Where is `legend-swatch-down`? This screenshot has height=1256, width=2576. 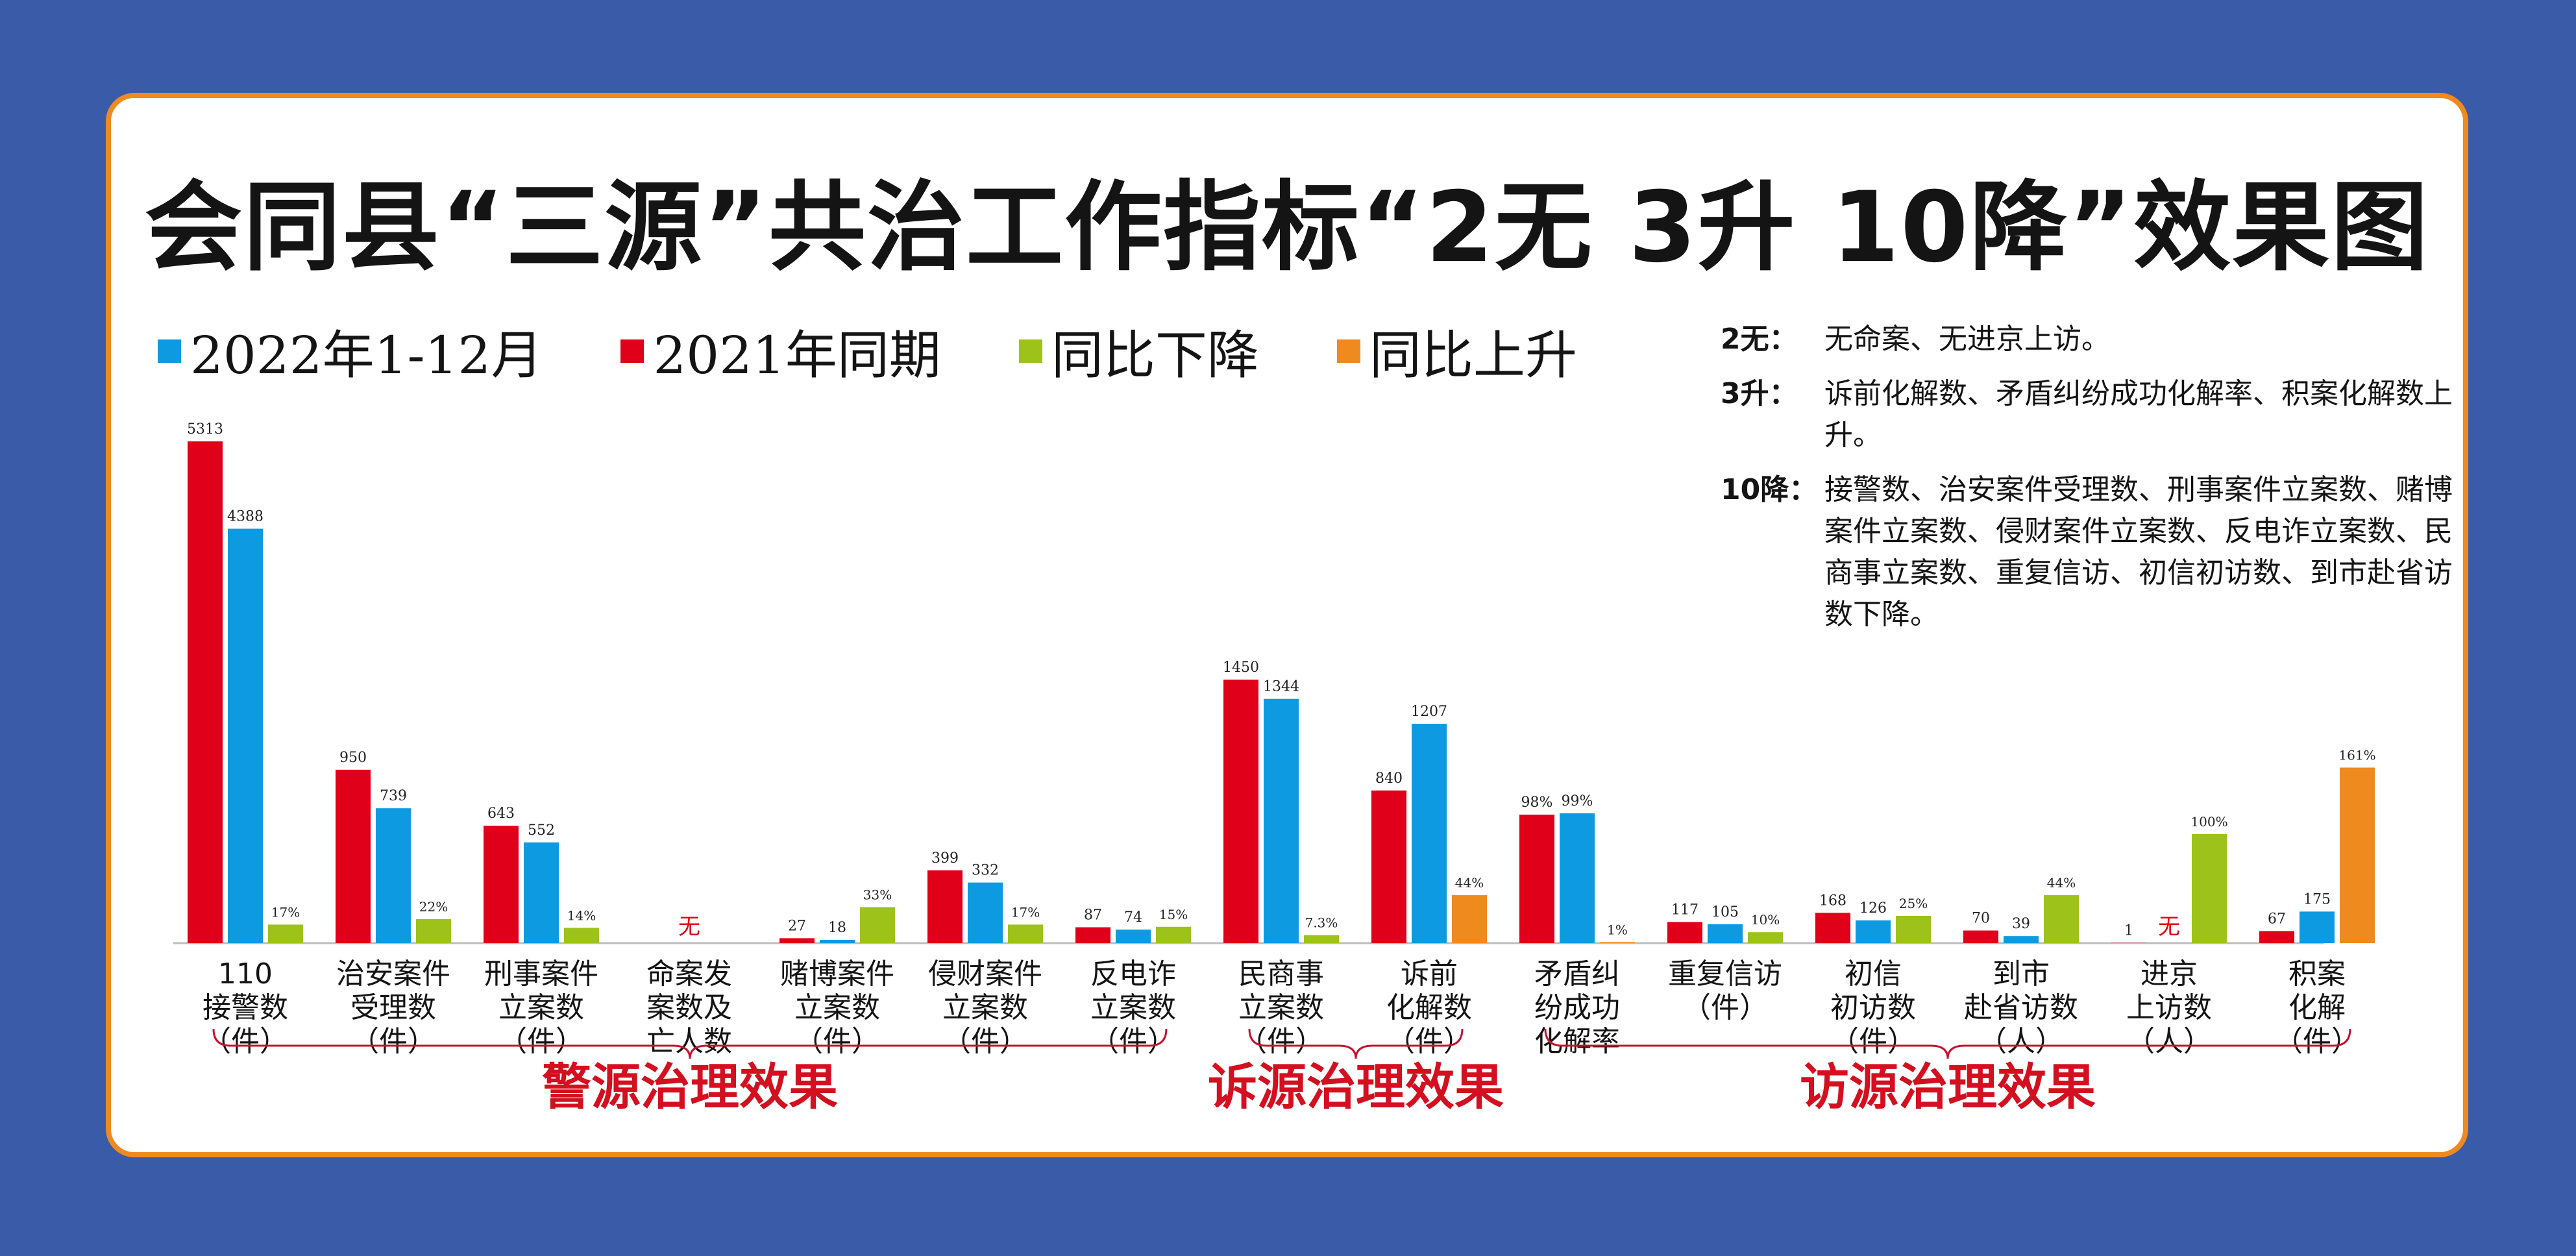 legend-swatch-down is located at coordinates (1030, 351).